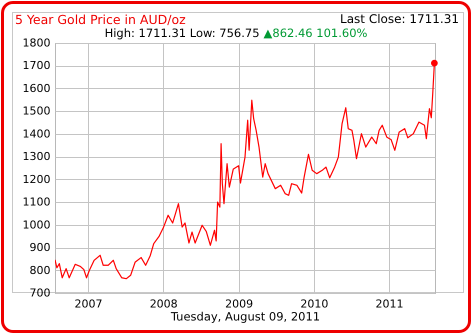 The height and width of the screenshot is (333, 472). Describe the element at coordinates (40, 247) in the screenshot. I see `y-tick-label: 900` at that location.